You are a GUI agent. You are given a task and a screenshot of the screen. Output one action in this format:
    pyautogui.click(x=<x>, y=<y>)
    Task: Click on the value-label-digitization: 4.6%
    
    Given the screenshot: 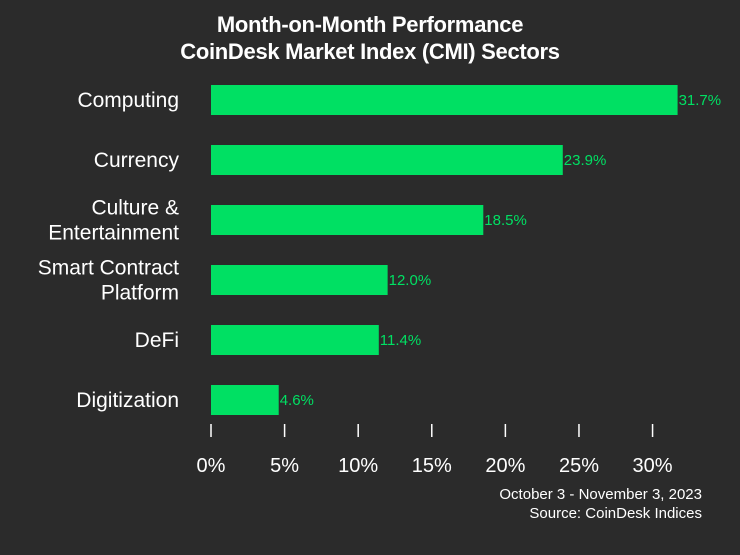 What is the action you would take?
    pyautogui.click(x=297, y=400)
    